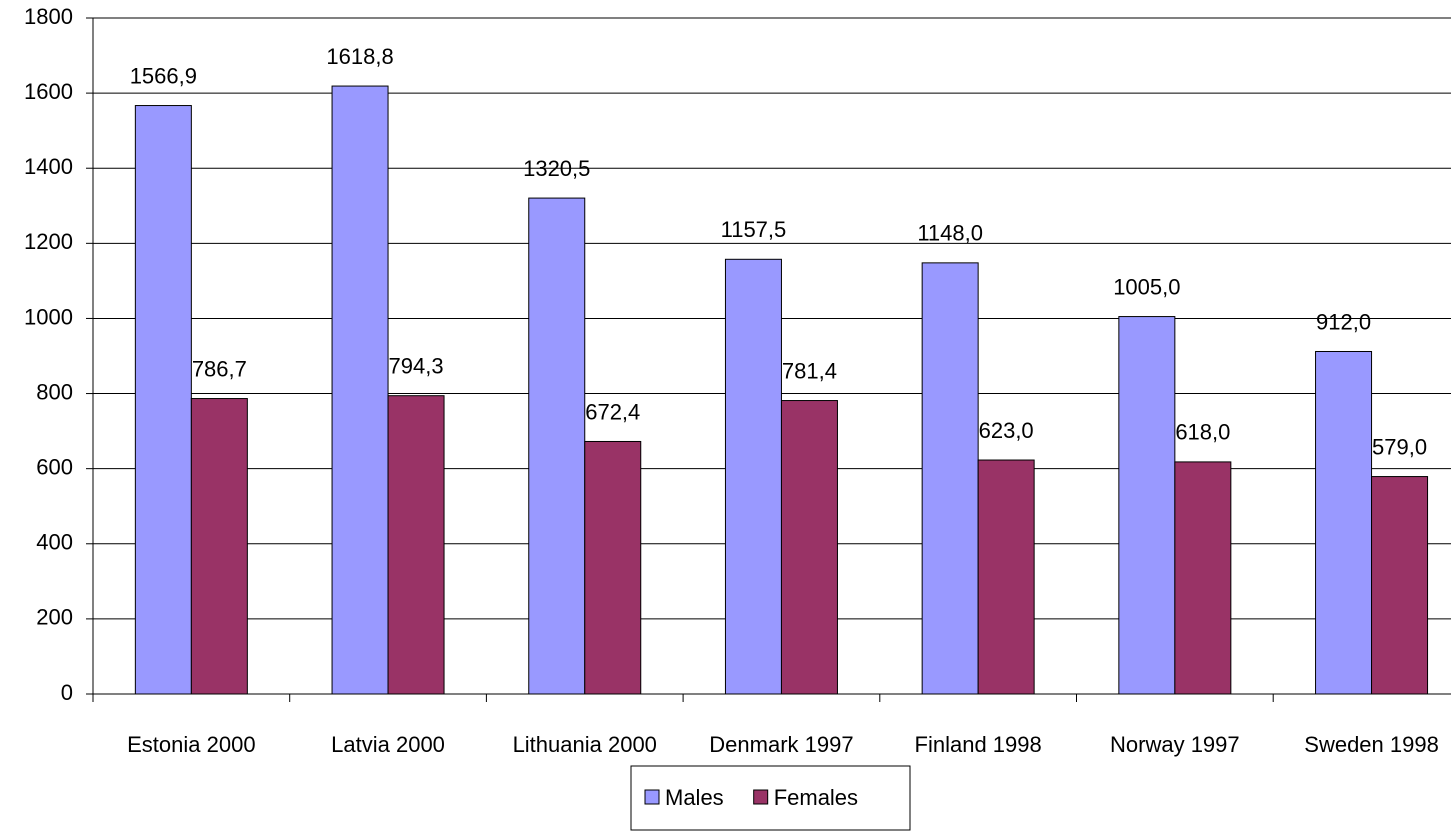 Image resolution: width=1451 pixels, height=836 pixels. I want to click on x-tick-label: Finland 1998, so click(978, 744).